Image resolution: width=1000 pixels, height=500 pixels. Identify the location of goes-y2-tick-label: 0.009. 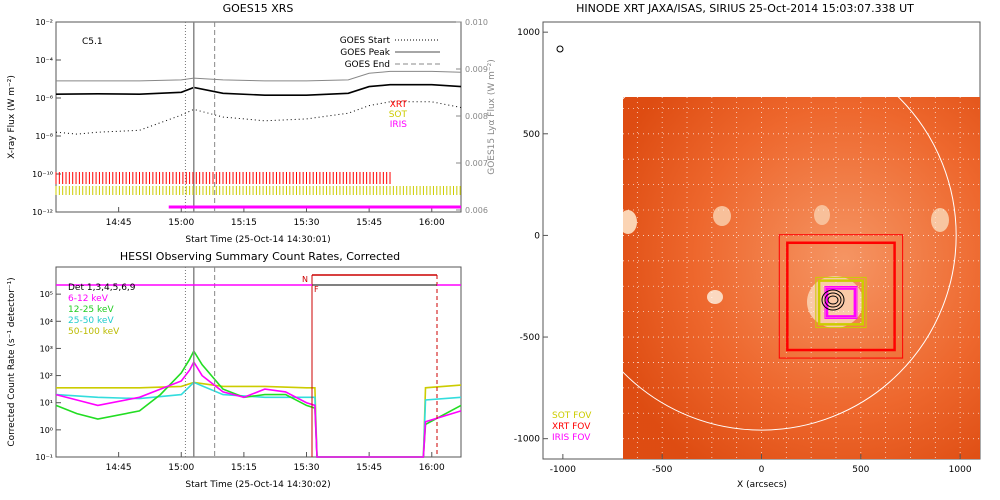
(476, 69).